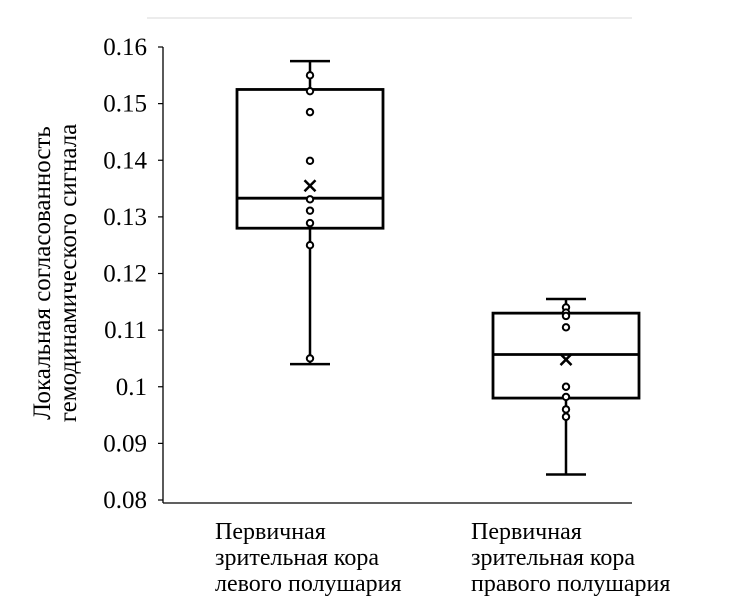  What do you see at coordinates (570, 584) in the screenshot?
I see `x-category-label-line: правого полушария` at bounding box center [570, 584].